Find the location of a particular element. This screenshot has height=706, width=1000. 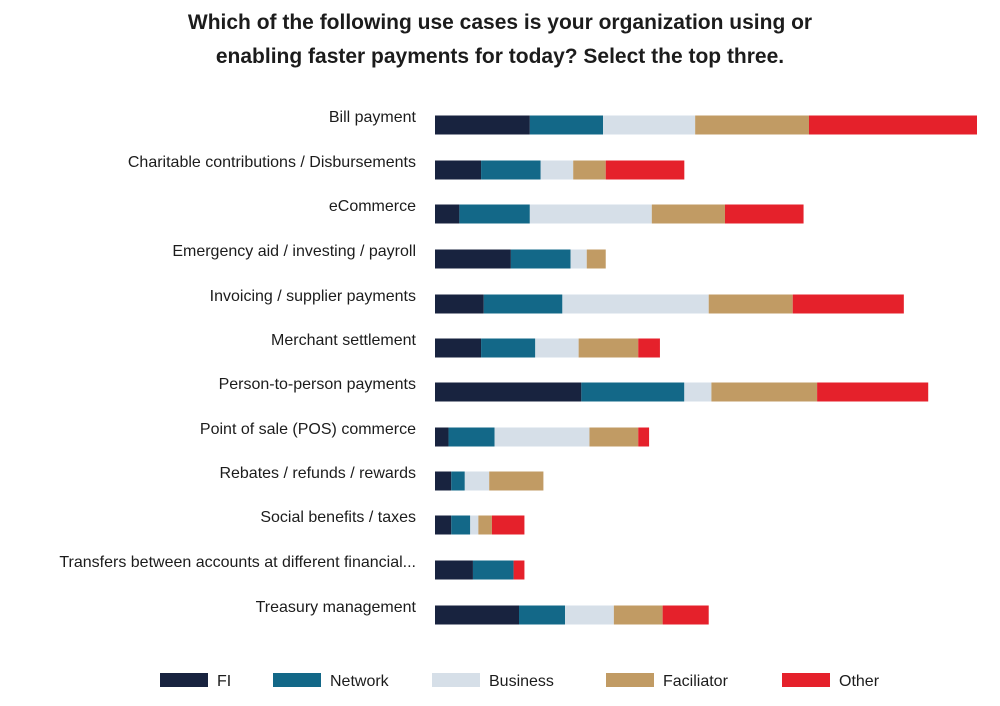

legend-label: Business is located at coordinates (521, 681).